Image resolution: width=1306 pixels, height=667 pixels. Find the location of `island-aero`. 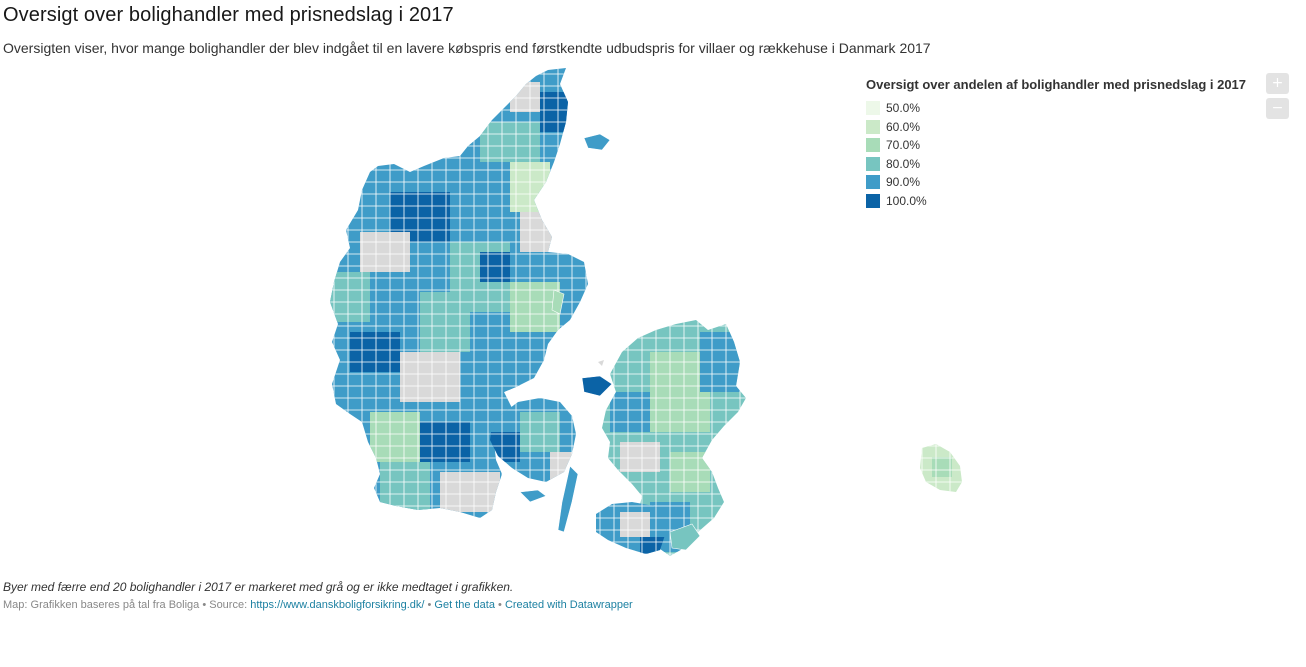

island-aero is located at coordinates (533, 496).